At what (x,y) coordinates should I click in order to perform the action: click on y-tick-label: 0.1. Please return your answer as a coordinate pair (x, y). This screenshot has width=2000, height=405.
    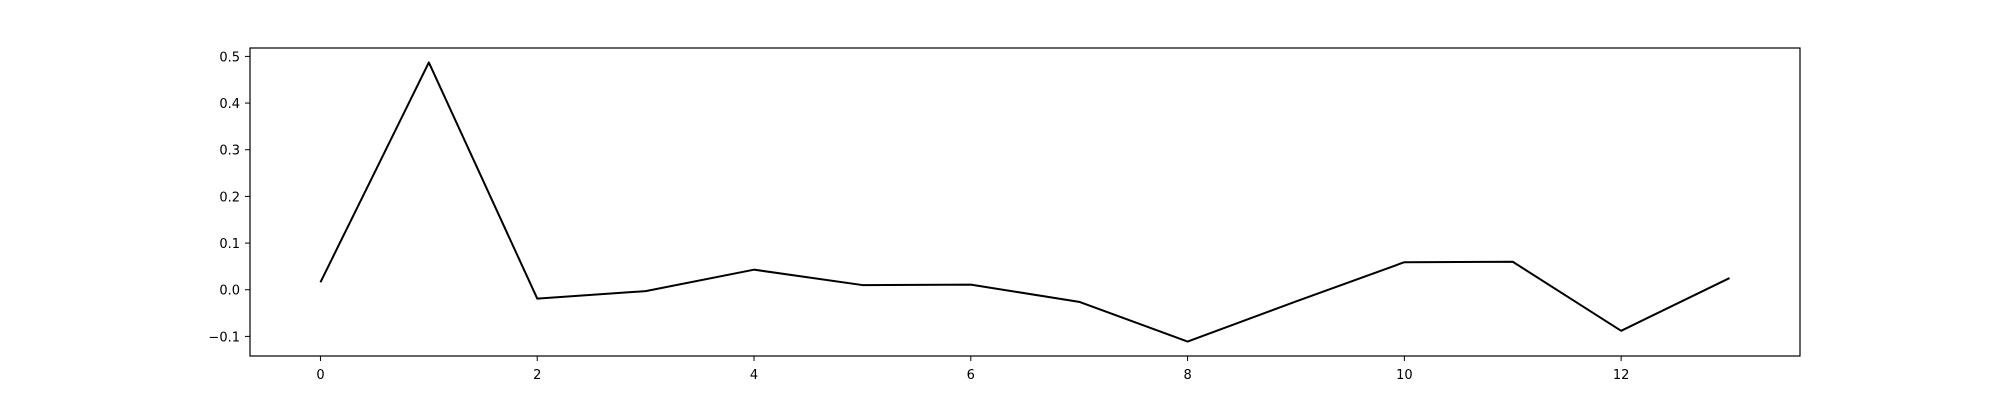
    Looking at the image, I should click on (229, 244).